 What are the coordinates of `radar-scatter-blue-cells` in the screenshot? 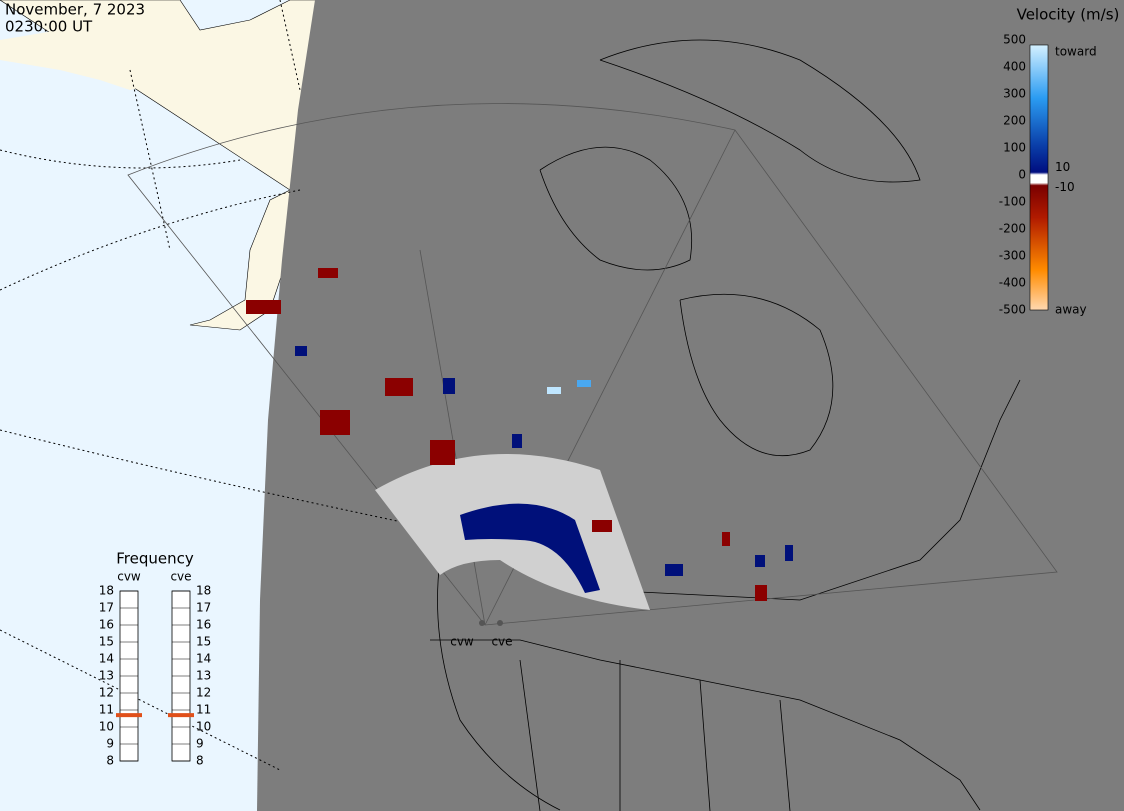 It's located at (544, 461).